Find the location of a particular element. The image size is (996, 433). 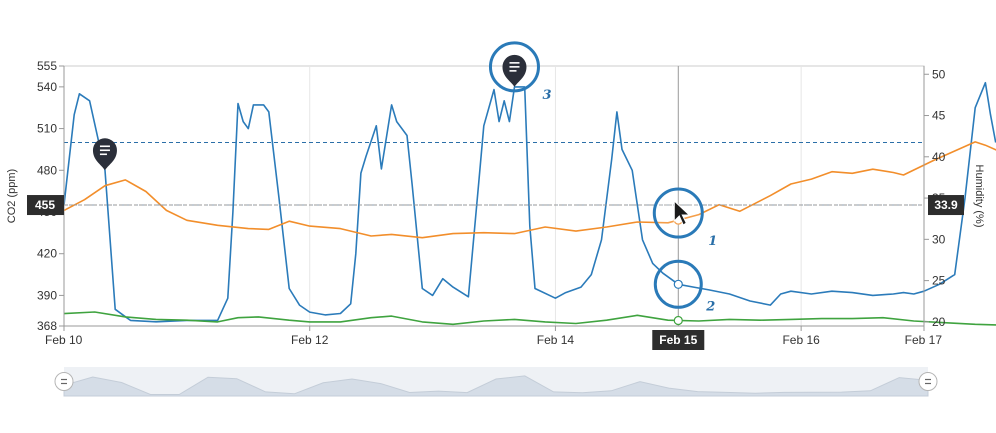

left-axis-tick-label: 540 is located at coordinates (47, 87).